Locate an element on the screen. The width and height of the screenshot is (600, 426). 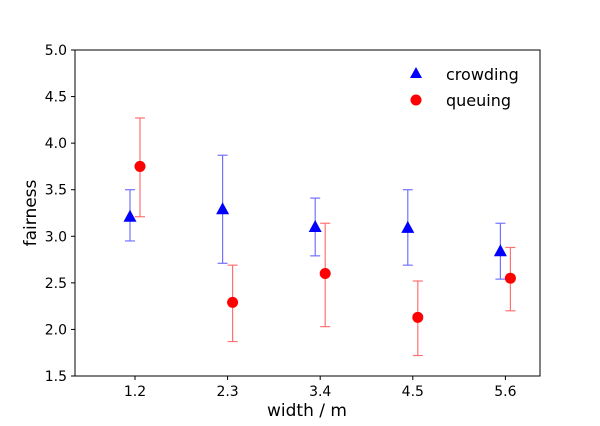
y-tick-label: 2.0 is located at coordinates (56, 330).